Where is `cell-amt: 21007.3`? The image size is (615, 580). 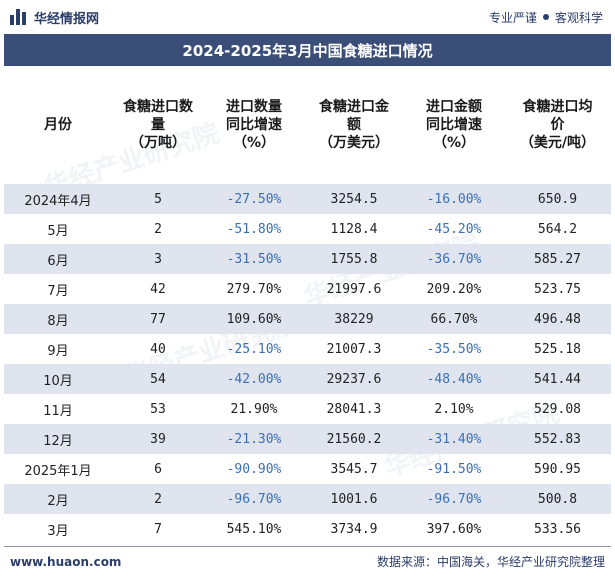
cell-amt: 21007.3 is located at coordinates (354, 349).